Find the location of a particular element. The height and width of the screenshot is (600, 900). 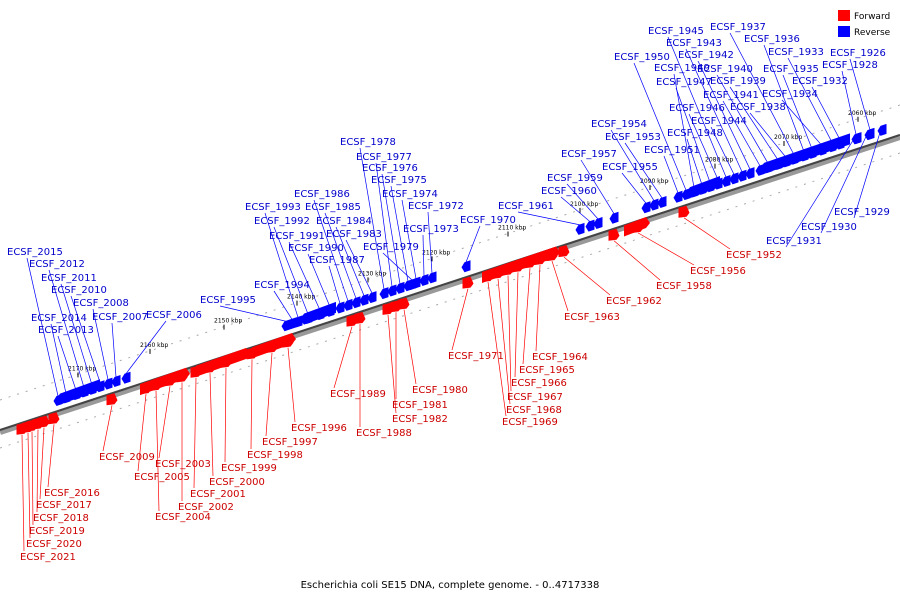

scale-tick-label: 2100 kbp is located at coordinates (584, 204).